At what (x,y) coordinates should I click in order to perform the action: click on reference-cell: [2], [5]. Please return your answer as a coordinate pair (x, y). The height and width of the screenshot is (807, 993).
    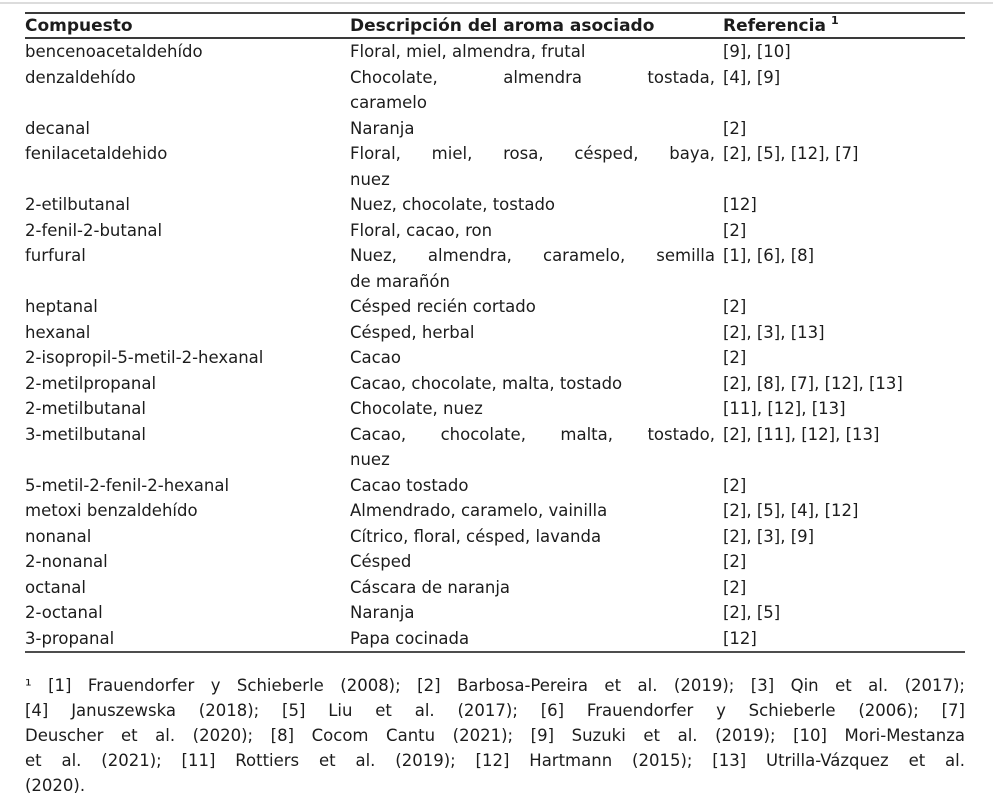
    Looking at the image, I should click on (752, 612).